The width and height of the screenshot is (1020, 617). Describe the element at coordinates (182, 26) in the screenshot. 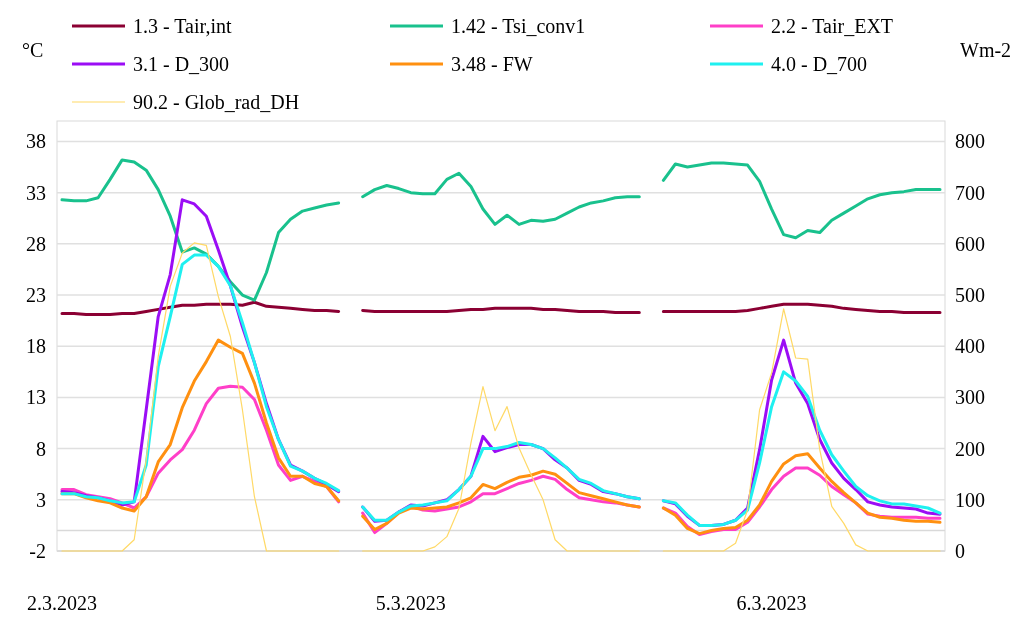

I see `legend-label: 1.3 - Tair,int` at that location.